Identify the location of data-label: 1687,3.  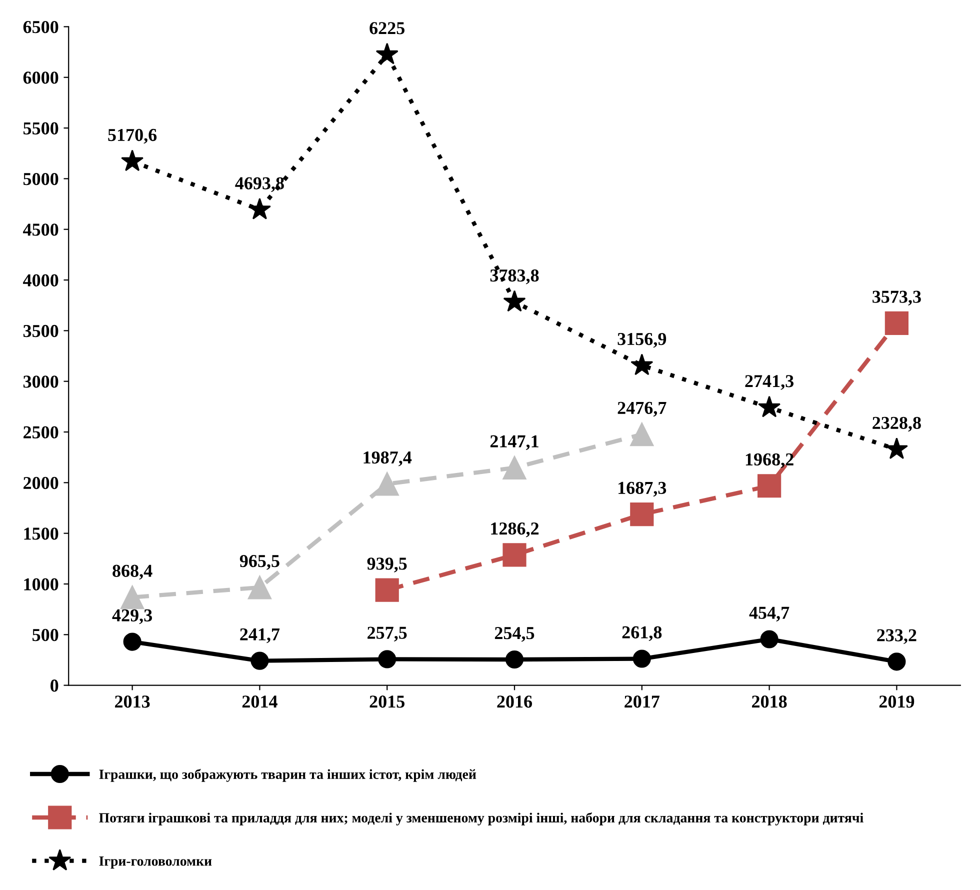
(642, 489).